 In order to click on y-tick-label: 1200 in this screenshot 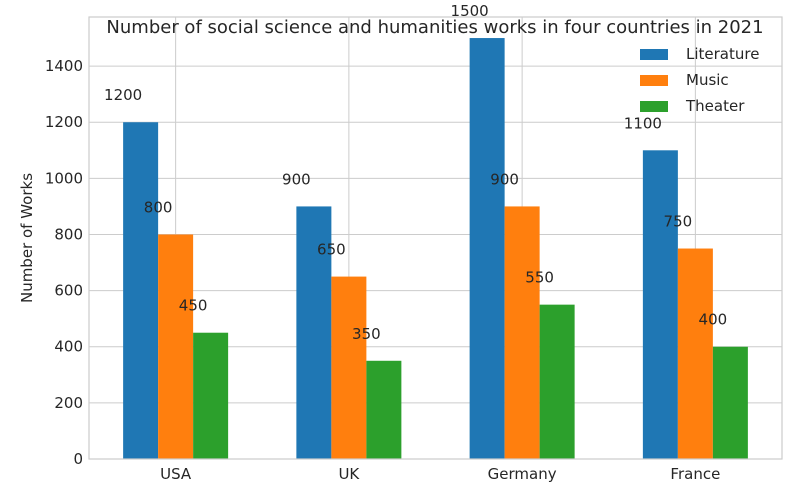, I will do `click(64, 122)`.